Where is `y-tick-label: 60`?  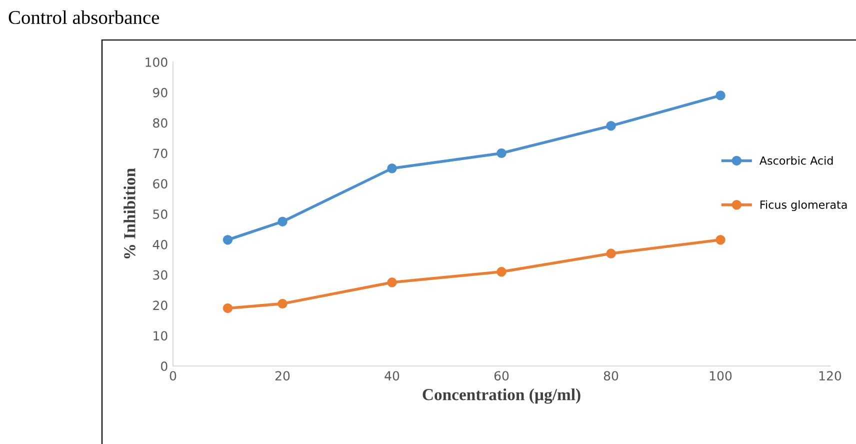
y-tick-label: 60 is located at coordinates (160, 184).